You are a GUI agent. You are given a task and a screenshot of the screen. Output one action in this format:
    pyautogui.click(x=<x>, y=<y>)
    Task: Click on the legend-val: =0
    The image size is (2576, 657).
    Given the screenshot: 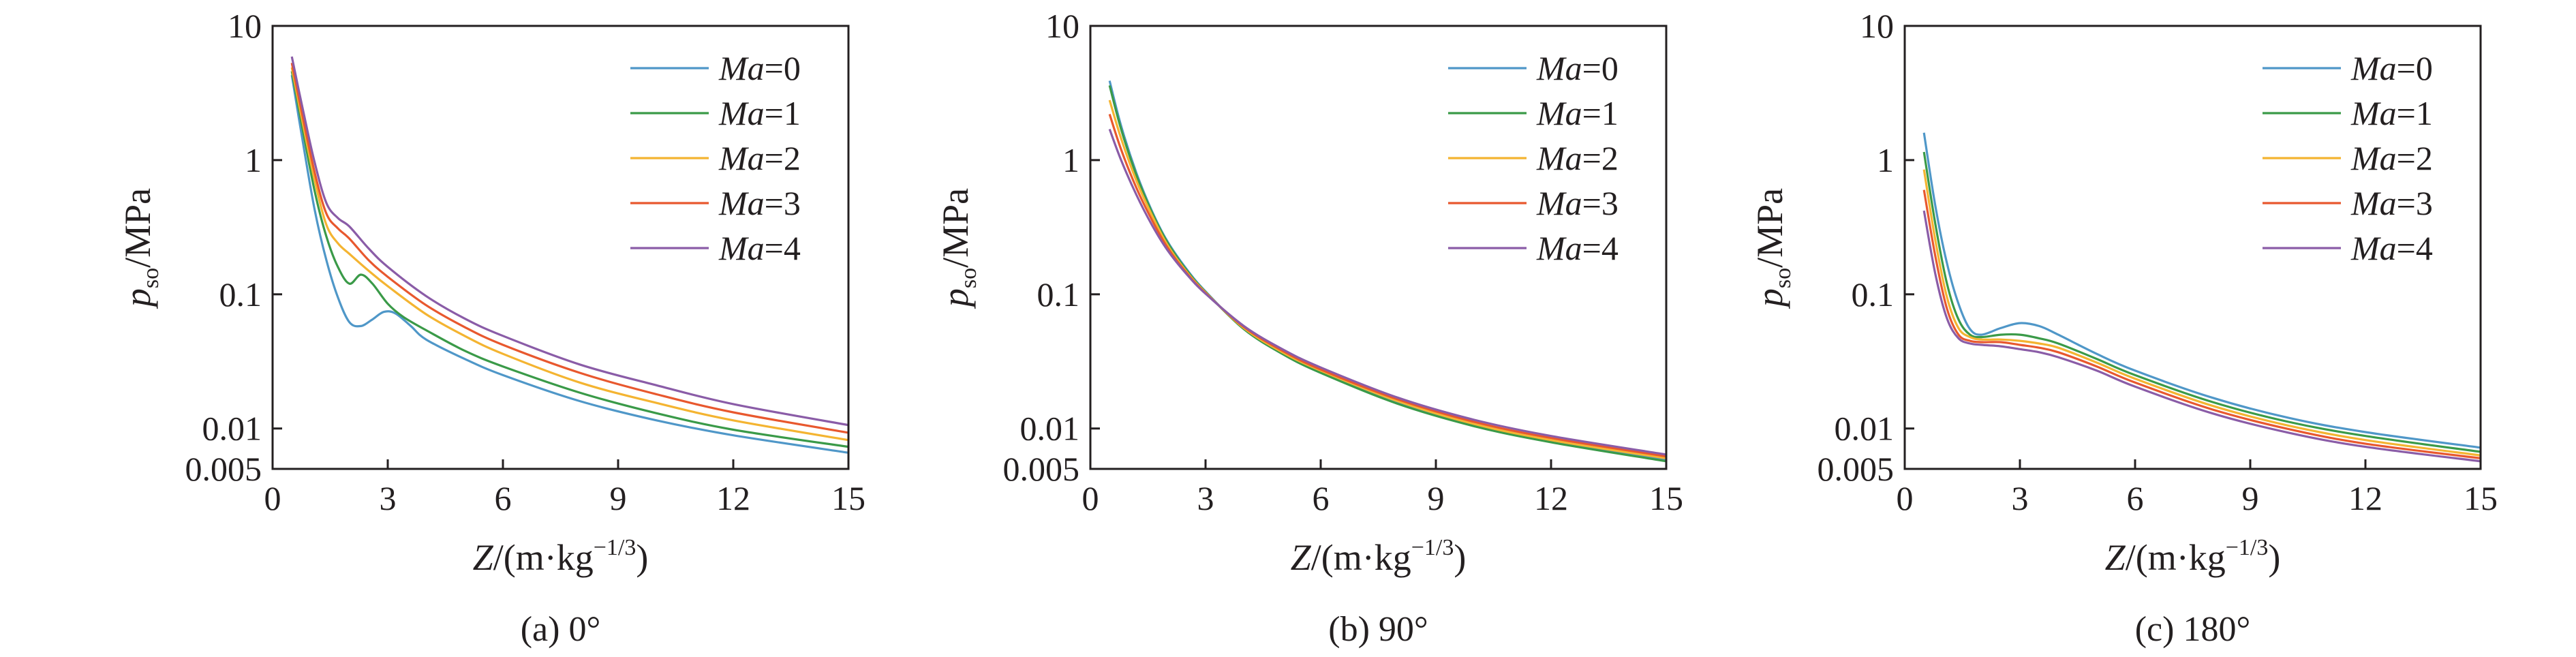 What is the action you would take?
    pyautogui.click(x=1601, y=68)
    